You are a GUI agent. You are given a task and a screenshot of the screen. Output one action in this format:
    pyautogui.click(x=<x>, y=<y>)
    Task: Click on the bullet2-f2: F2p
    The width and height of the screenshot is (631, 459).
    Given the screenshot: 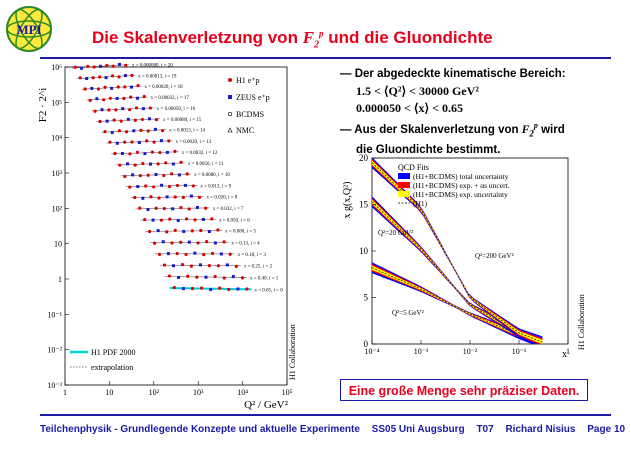 What is the action you would take?
    pyautogui.click(x=530, y=129)
    